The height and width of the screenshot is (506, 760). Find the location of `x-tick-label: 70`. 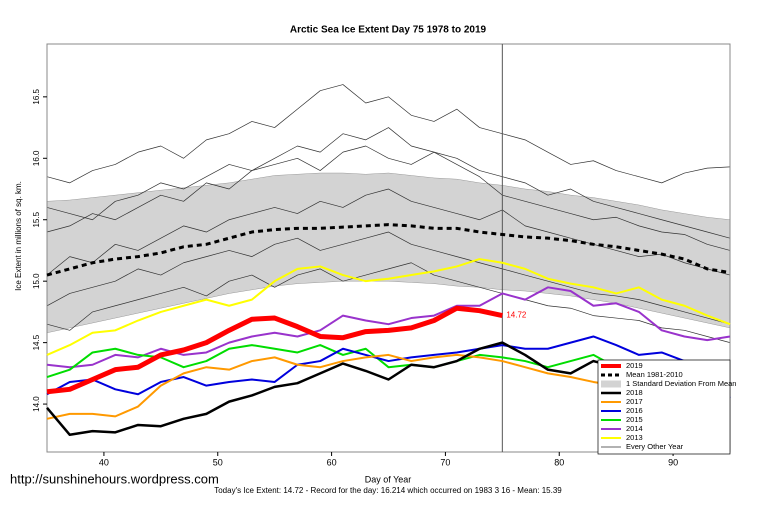

x-tick-label: 70 is located at coordinates (445, 462).